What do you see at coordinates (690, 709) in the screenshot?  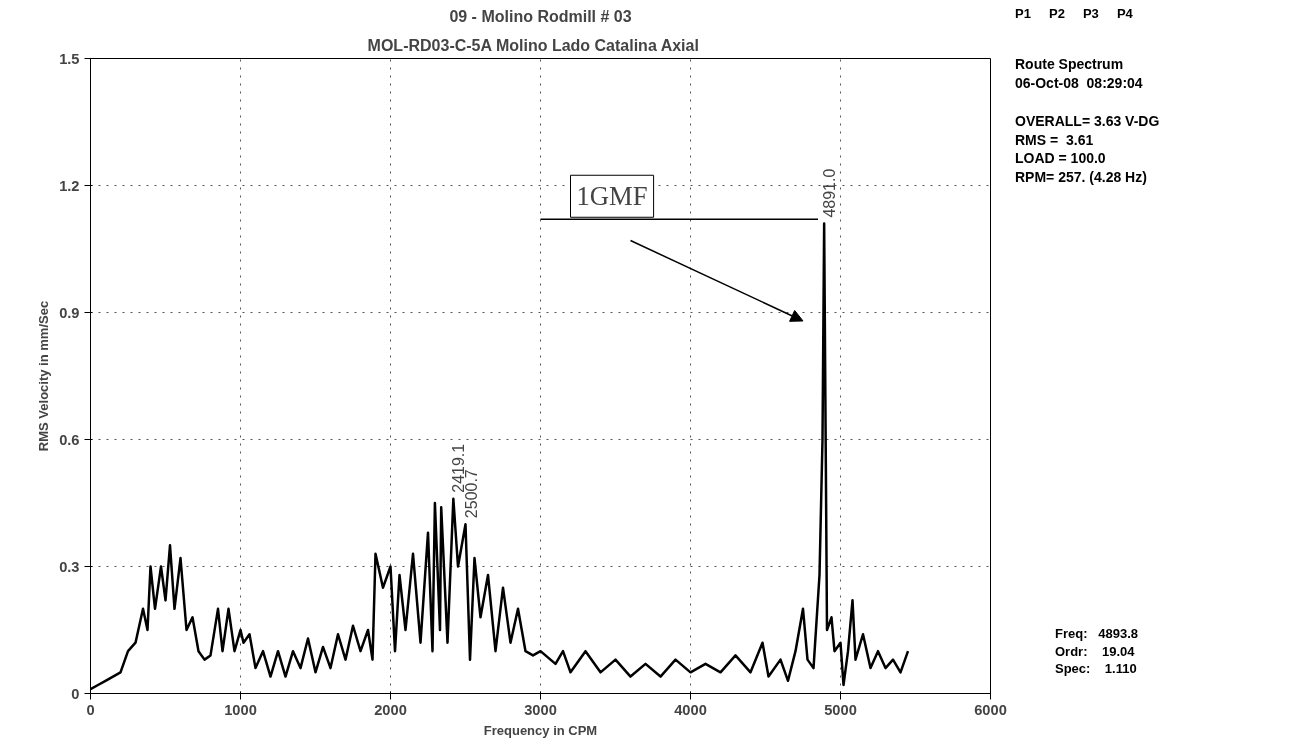 I see `x-tick-label: 4000` at bounding box center [690, 709].